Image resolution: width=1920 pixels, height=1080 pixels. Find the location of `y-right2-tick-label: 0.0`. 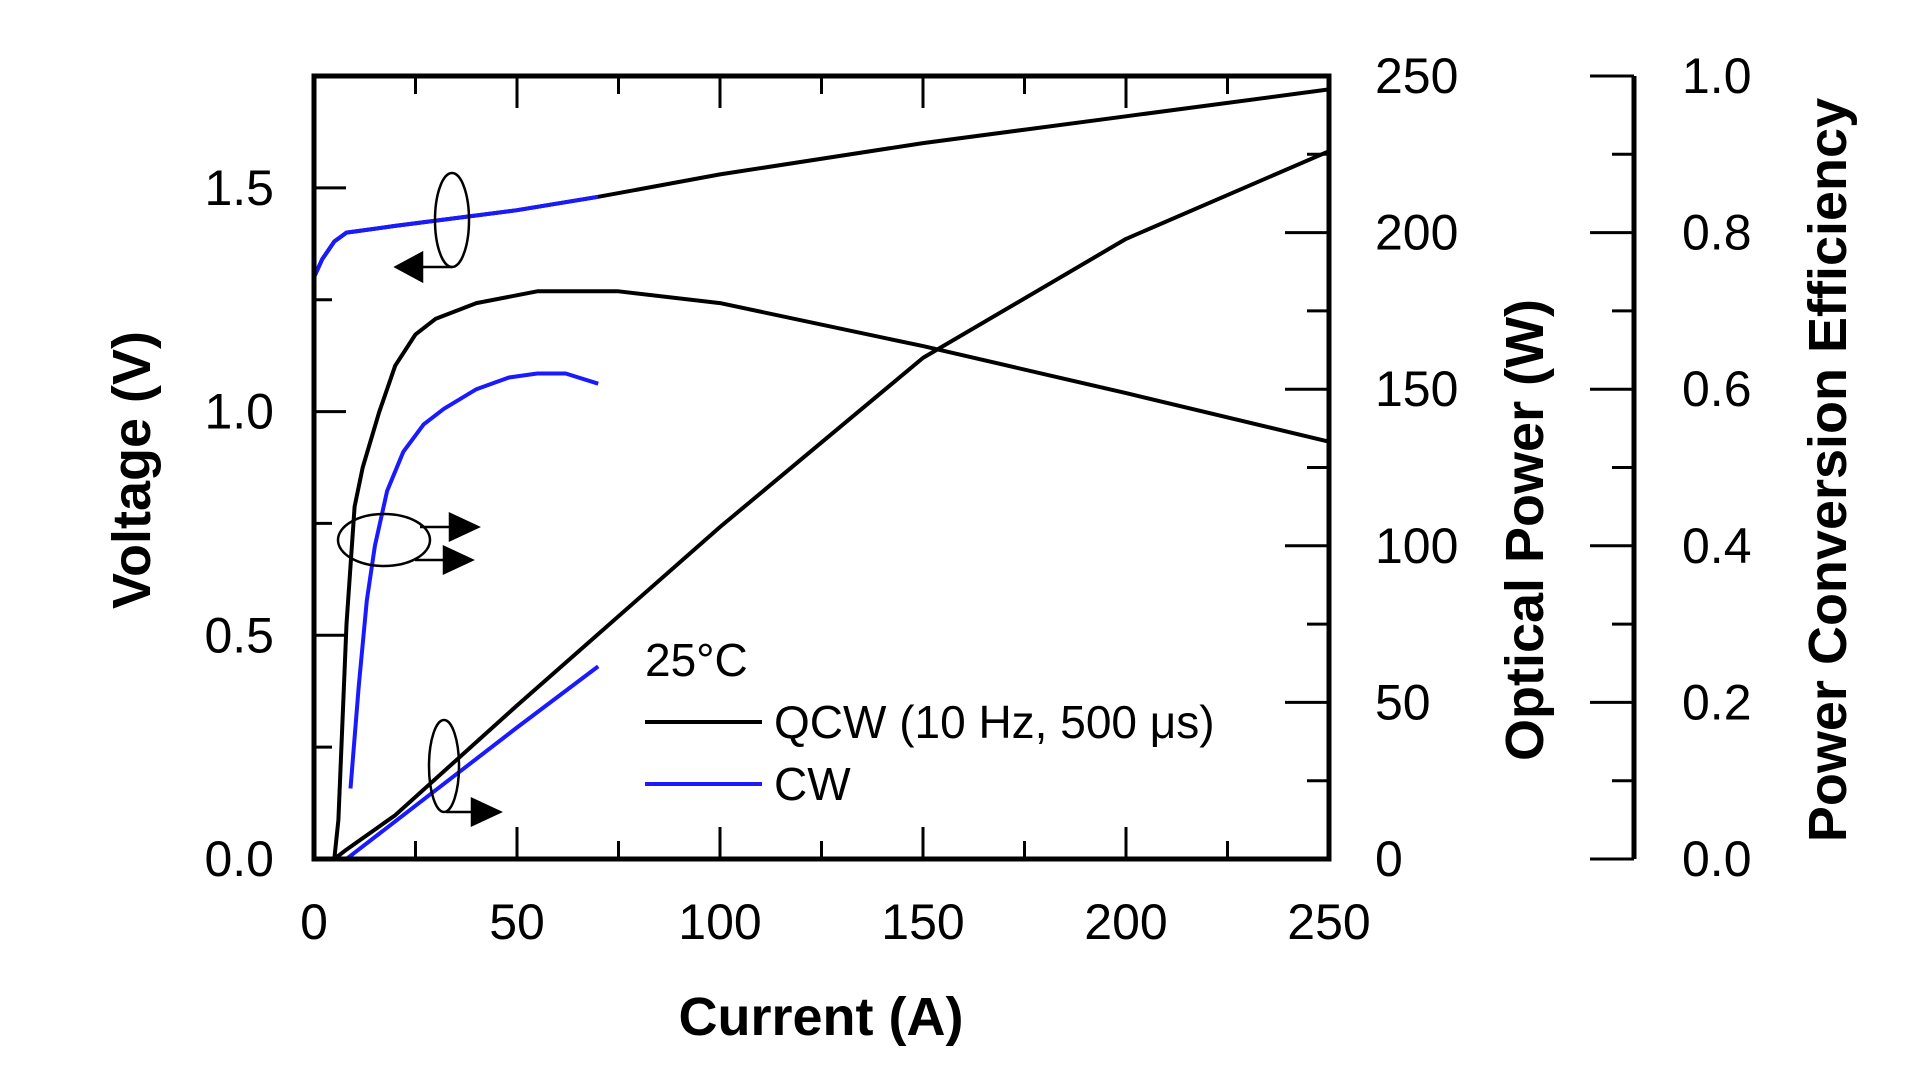

y-right2-tick-label: 0.0 is located at coordinates (1717, 859).